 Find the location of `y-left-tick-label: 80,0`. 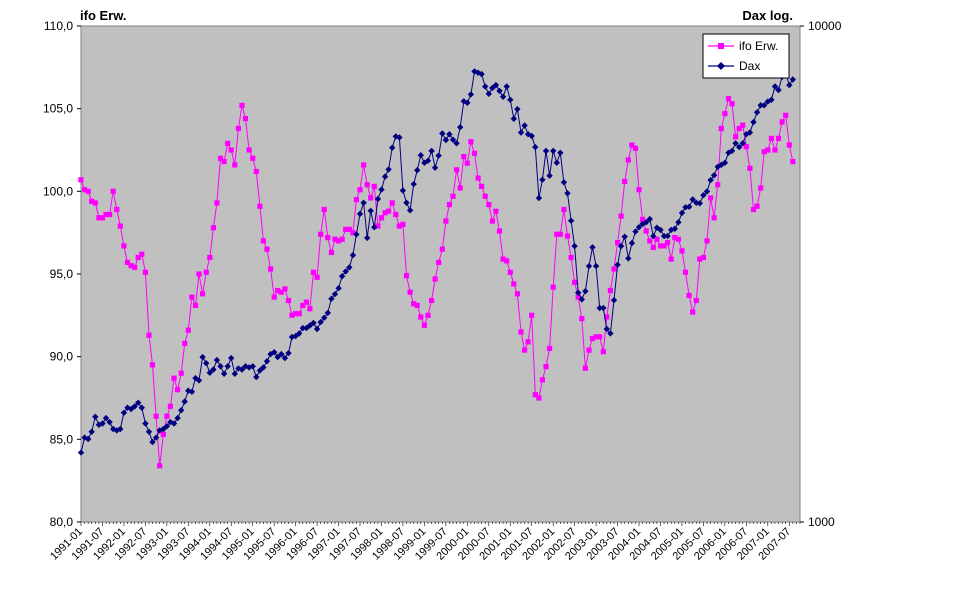

y-left-tick-label: 80,0 is located at coordinates (62, 522).